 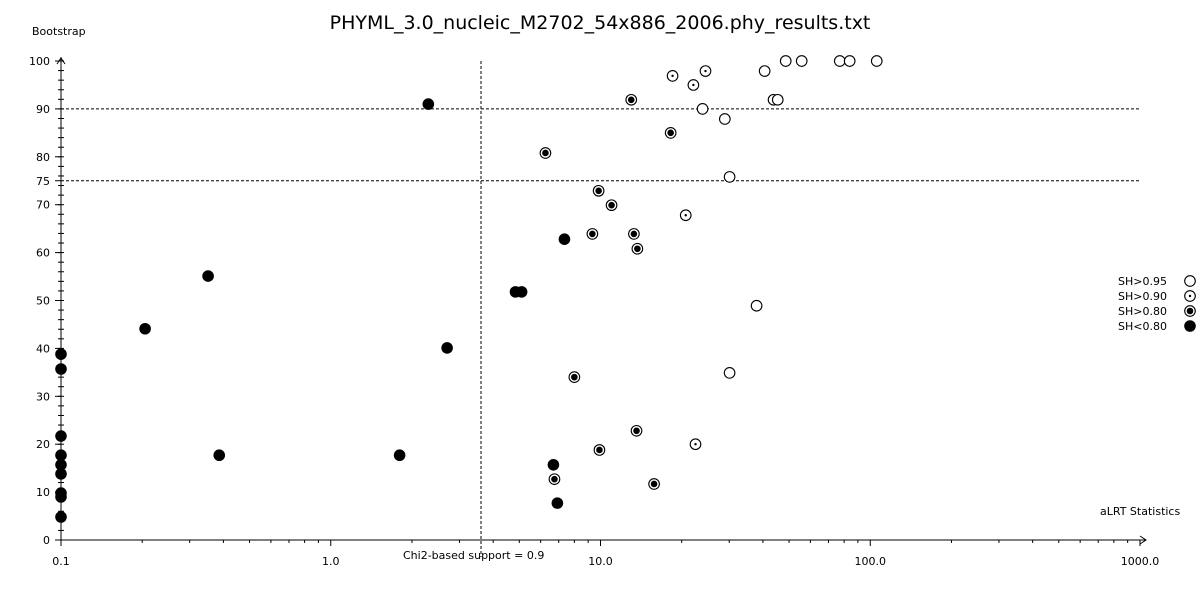 I want to click on legend-label: SH>0.95, so click(x=1142, y=281).